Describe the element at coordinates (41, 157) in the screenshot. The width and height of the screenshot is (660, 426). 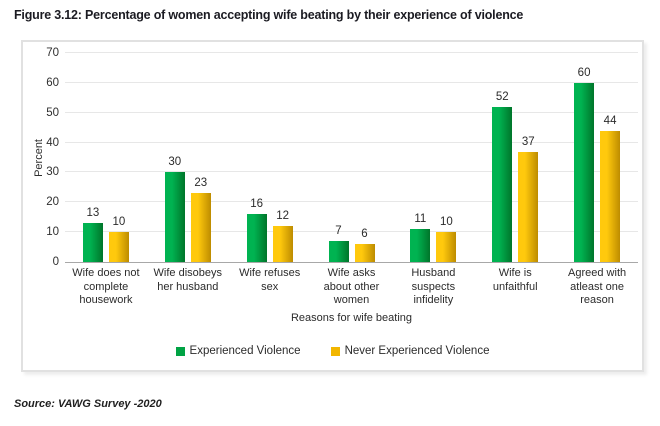
I see `y-axis-ticks: 0 10 20 30 40 50 60 70` at that location.